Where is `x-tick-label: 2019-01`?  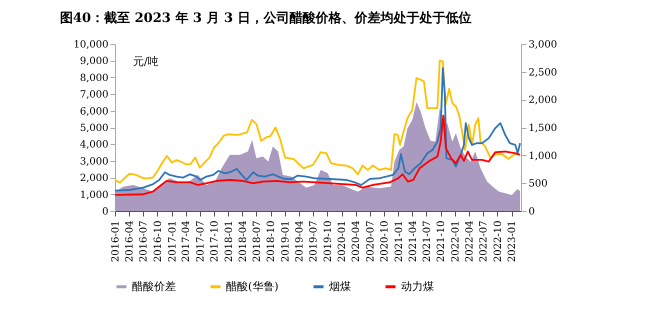
x-tick-label: 2019-01 is located at coordinates (286, 241).